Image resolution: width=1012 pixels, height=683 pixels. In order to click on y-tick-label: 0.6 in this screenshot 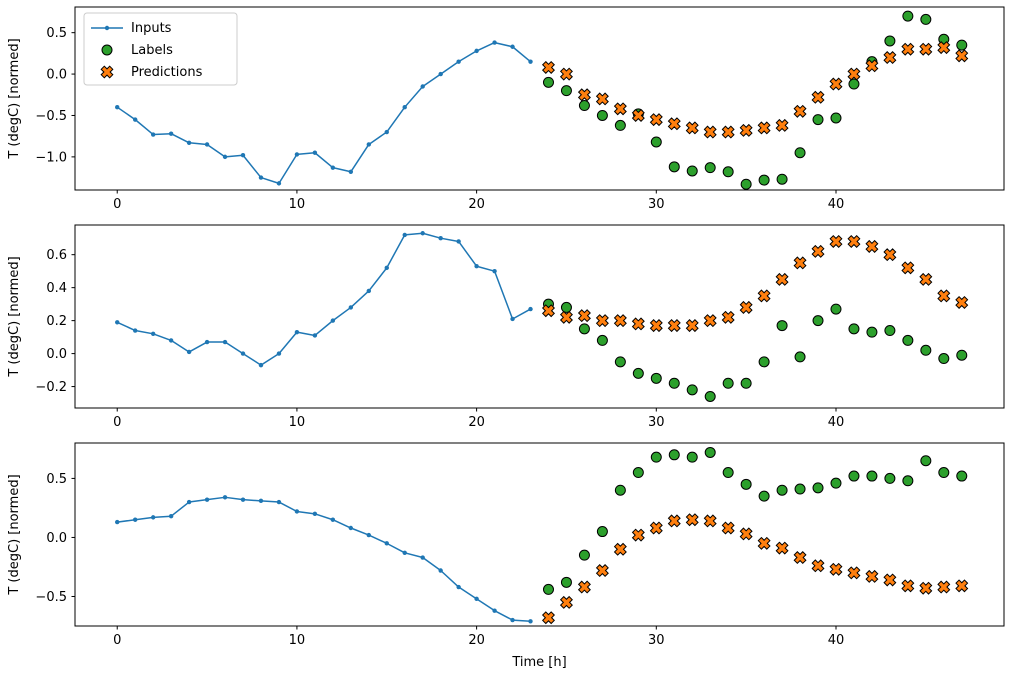, I will do `click(56, 255)`.